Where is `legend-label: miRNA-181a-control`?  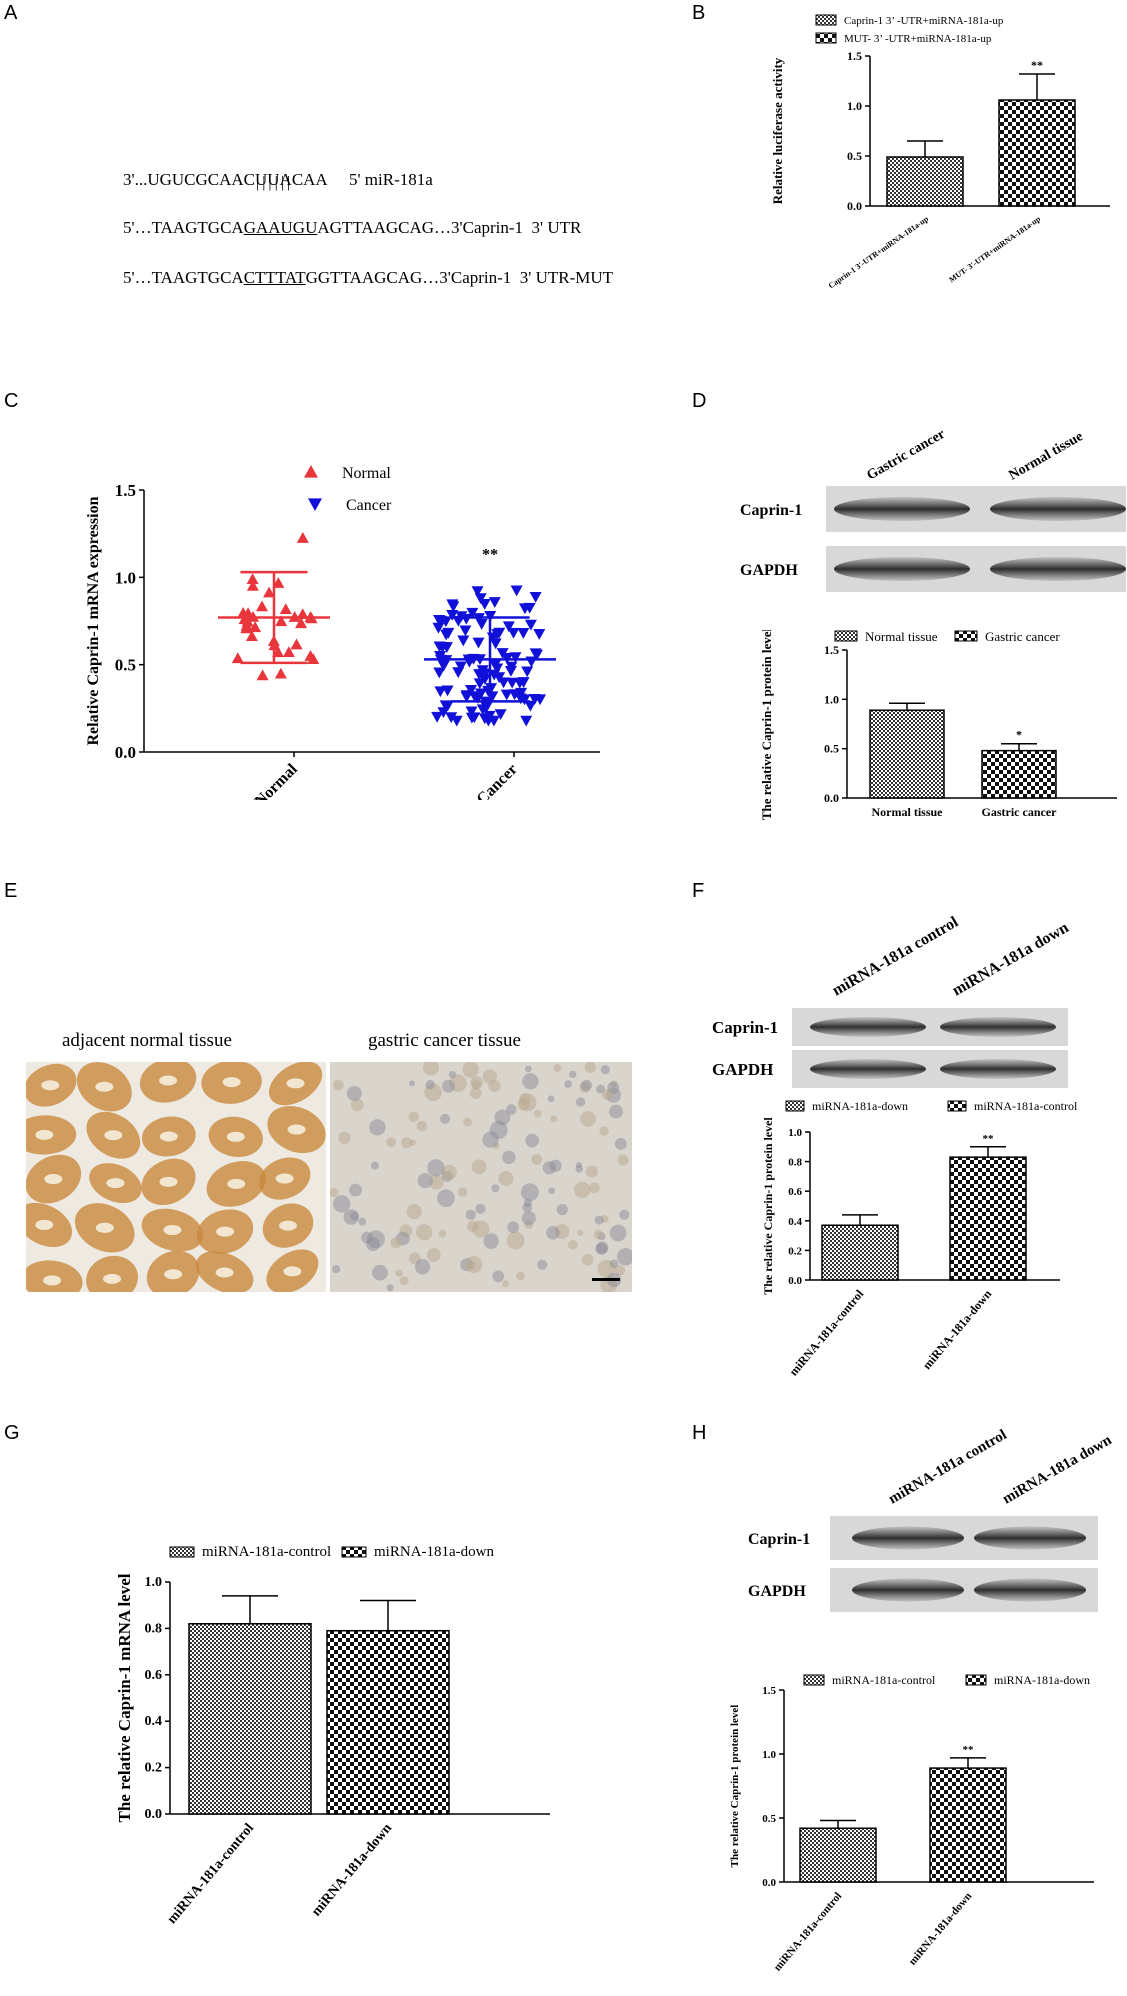 legend-label: miRNA-181a-control is located at coordinates (884, 1680).